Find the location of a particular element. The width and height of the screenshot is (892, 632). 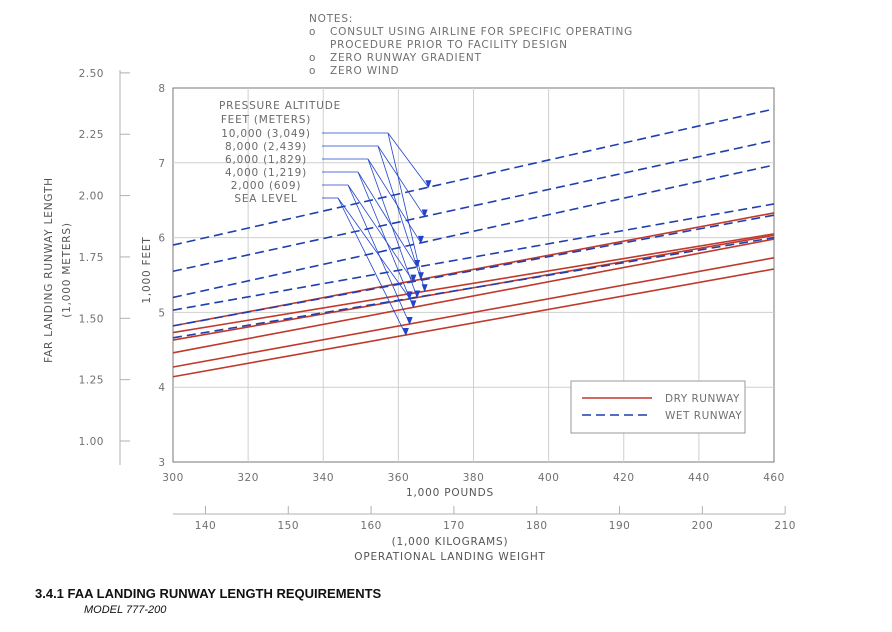

meters-tick-label: 1.25 is located at coordinates (91, 381).